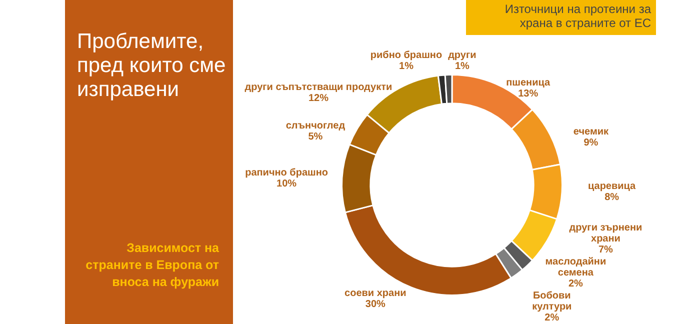 This screenshot has width=698, height=324. What do you see at coordinates (286, 184) in the screenshot?
I see `data-label: 10%` at bounding box center [286, 184].